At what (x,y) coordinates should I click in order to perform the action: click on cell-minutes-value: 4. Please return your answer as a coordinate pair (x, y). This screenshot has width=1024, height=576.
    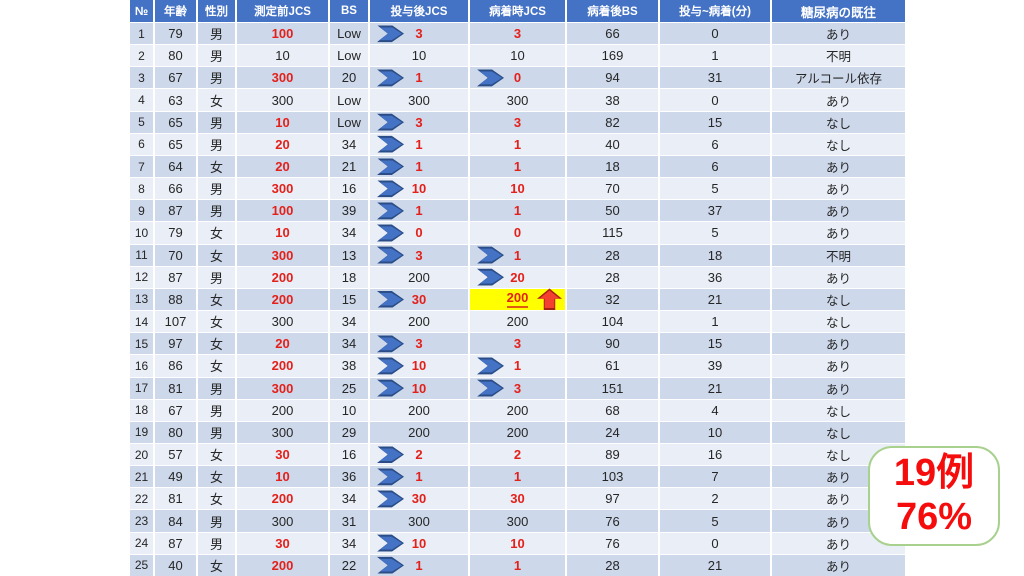
    Looking at the image, I should click on (715, 410).